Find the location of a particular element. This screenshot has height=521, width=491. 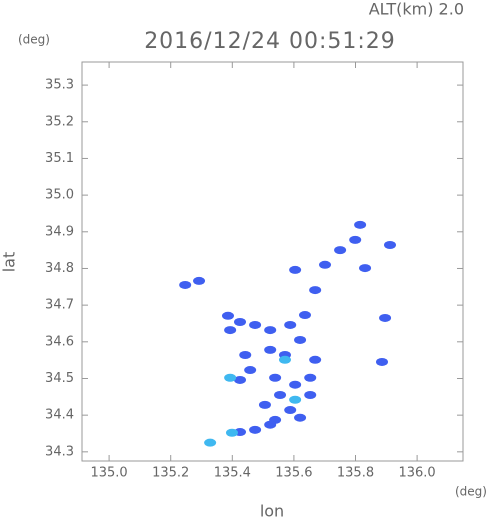

y-tick-label: 35.3 is located at coordinates (59, 85).